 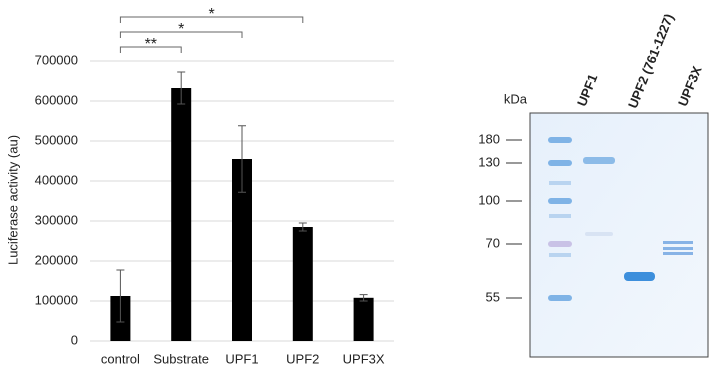 I want to click on y-tick-label: 0, so click(x=74, y=339).